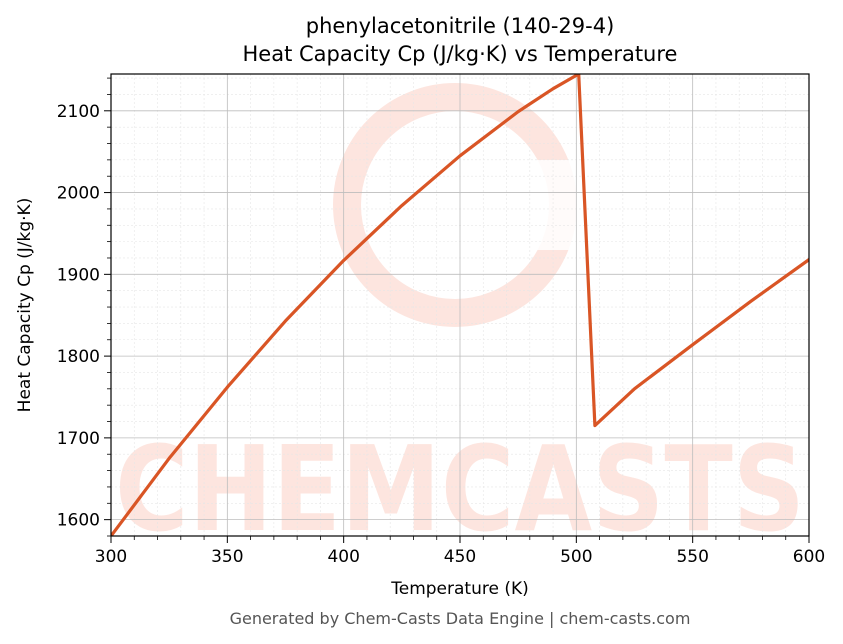 The width and height of the screenshot is (843, 644). What do you see at coordinates (456, 205) in the screenshot?
I see `watermark-logo-icon` at bounding box center [456, 205].